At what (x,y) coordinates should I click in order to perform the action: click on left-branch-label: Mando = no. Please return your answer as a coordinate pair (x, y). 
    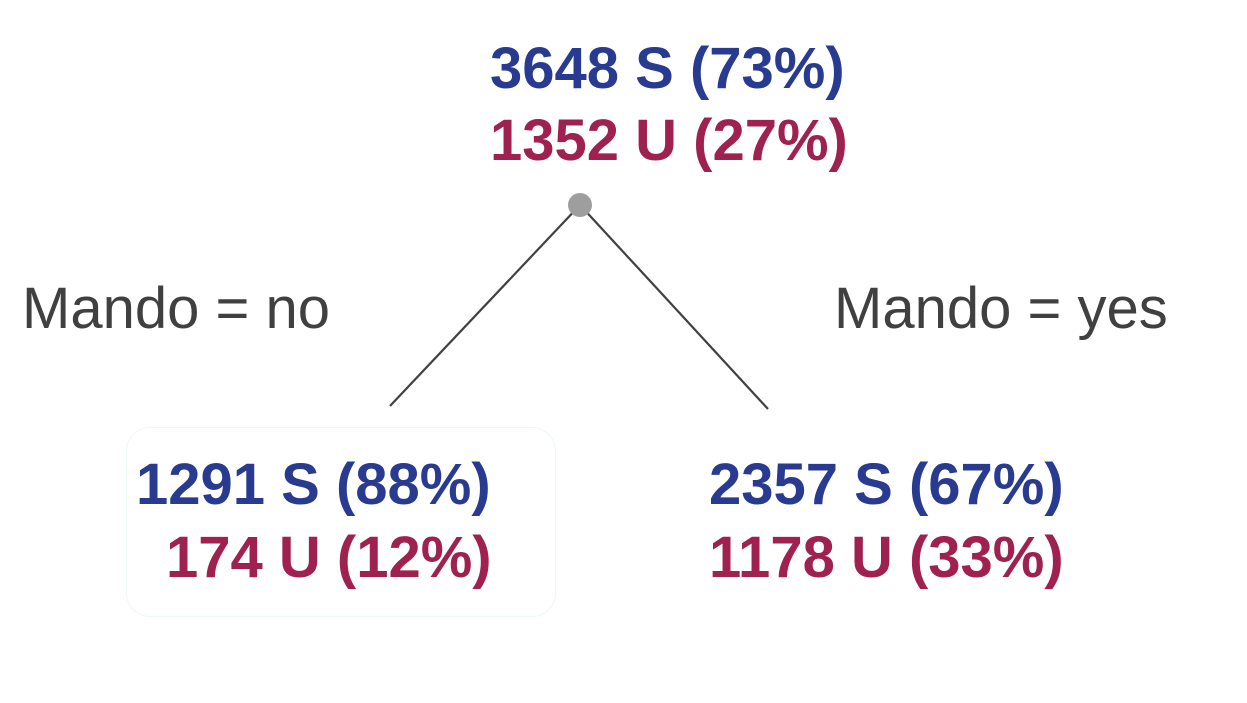
    Looking at the image, I should click on (176, 308).